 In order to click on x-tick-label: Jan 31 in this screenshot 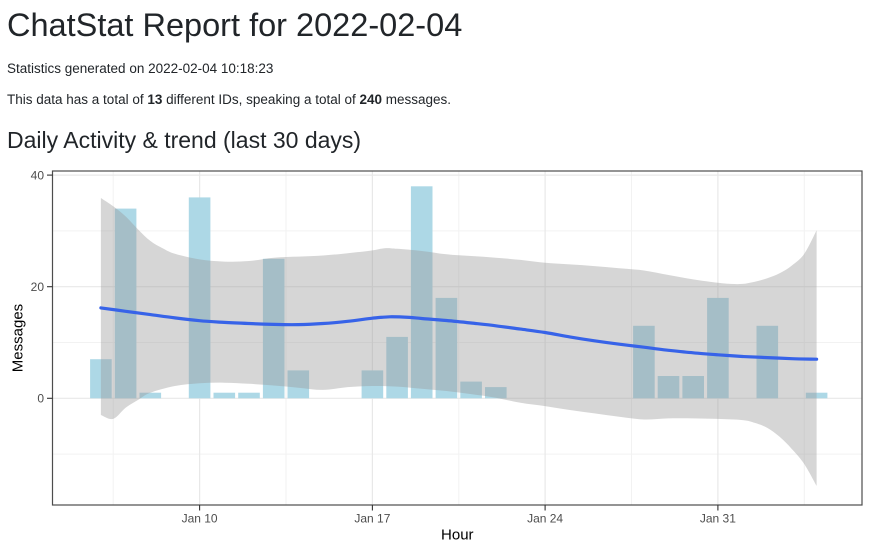, I will do `click(718, 518)`.